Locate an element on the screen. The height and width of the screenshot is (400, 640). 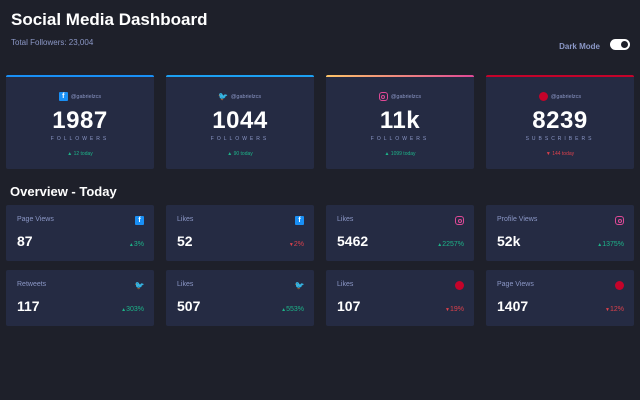
metric-change: ▲553% is located at coordinates (292, 309).